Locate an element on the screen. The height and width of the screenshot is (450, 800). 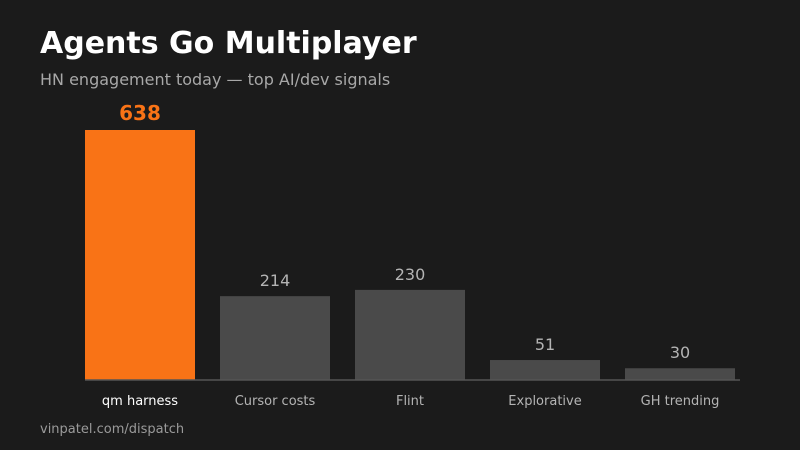
value-label-0: 638 is located at coordinates (140, 113).